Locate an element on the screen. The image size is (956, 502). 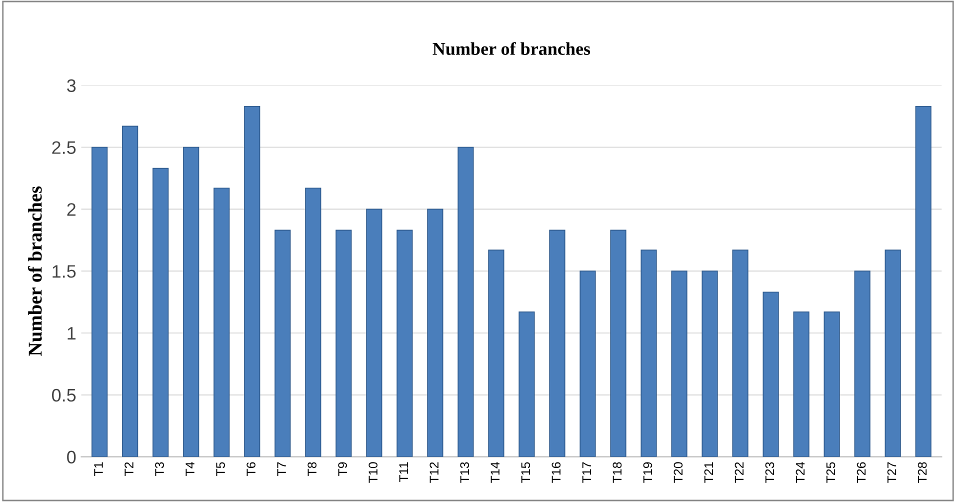
x-tick-label: T3 is located at coordinates (159, 469).